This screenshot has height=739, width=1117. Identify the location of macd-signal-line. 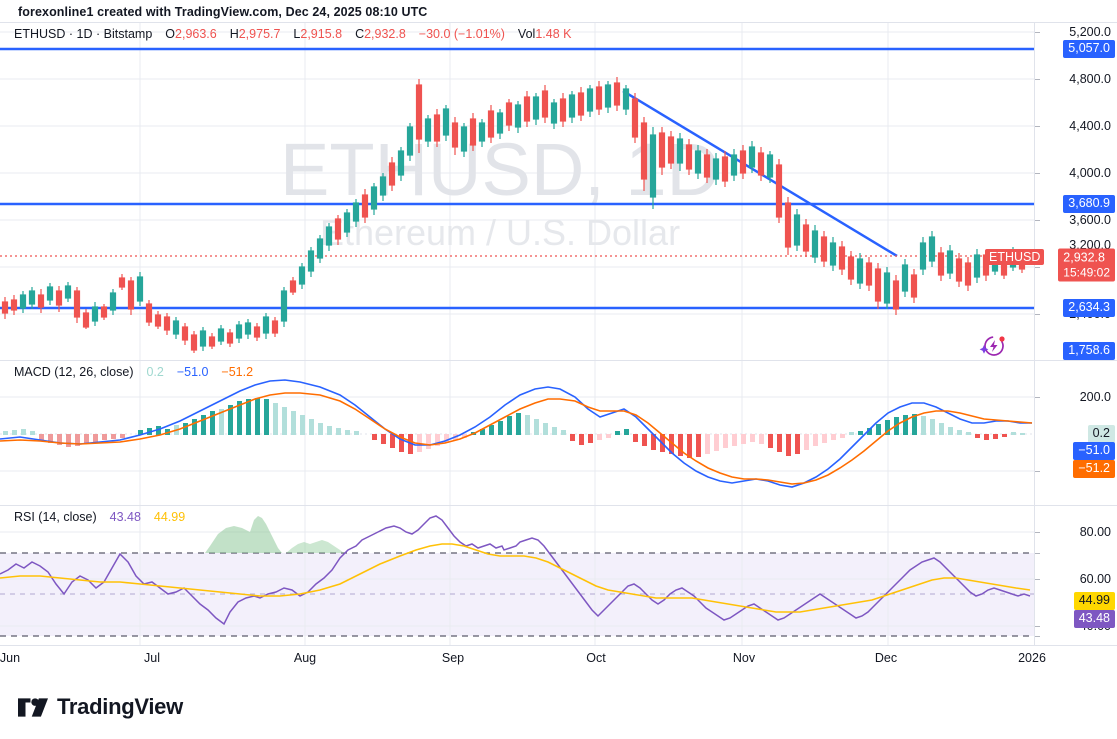
(516, 438).